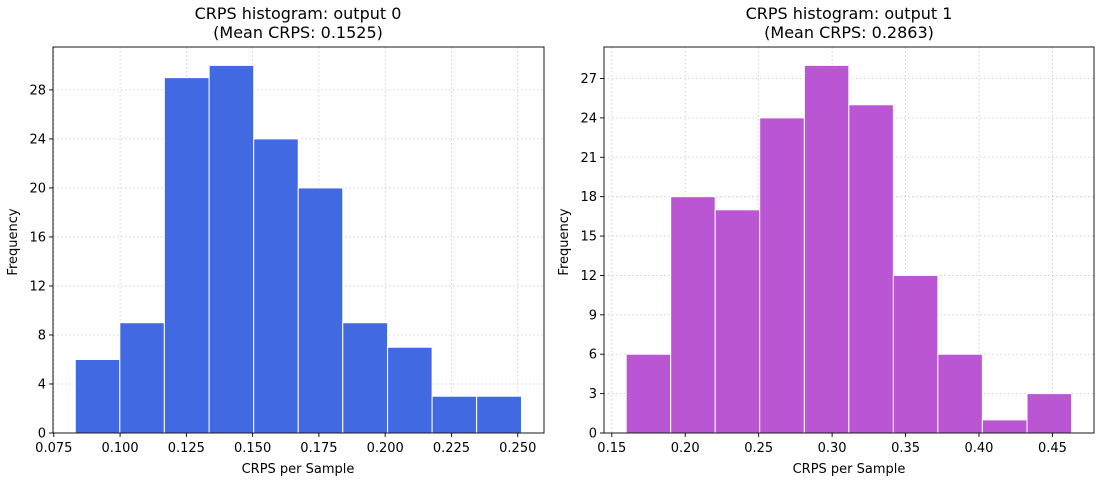 This screenshot has height=480, width=1100. I want to click on x-tick-label: 0.125, so click(186, 448).